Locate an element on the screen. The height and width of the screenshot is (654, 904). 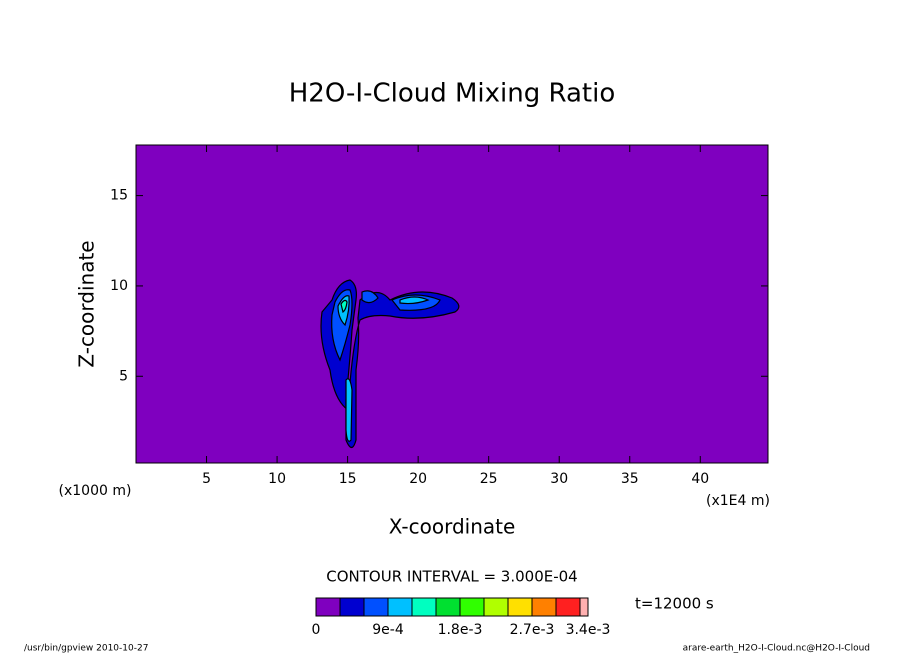
x-tick-label: 30 is located at coordinates (559, 479).